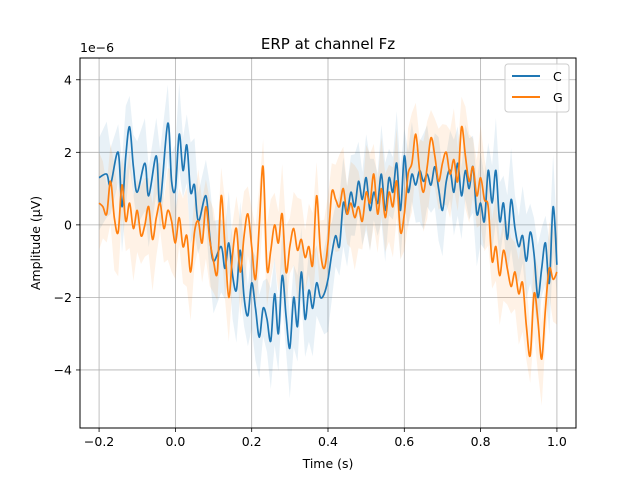 The height and width of the screenshot is (480, 640). Describe the element at coordinates (558, 97) in the screenshot. I see `legend-label-g: G` at that location.